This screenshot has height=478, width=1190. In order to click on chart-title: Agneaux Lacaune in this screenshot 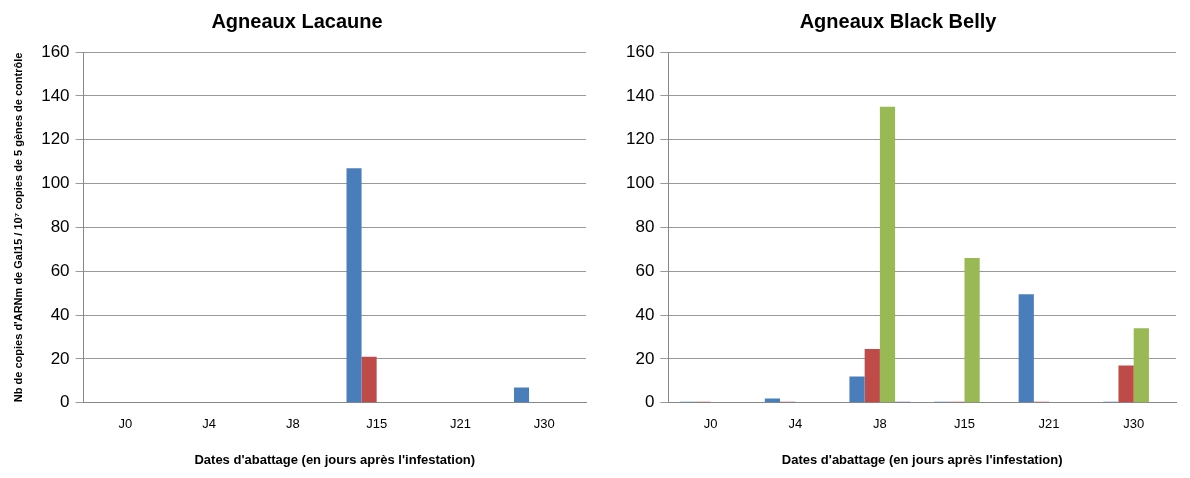, I will do `click(297, 20)`.